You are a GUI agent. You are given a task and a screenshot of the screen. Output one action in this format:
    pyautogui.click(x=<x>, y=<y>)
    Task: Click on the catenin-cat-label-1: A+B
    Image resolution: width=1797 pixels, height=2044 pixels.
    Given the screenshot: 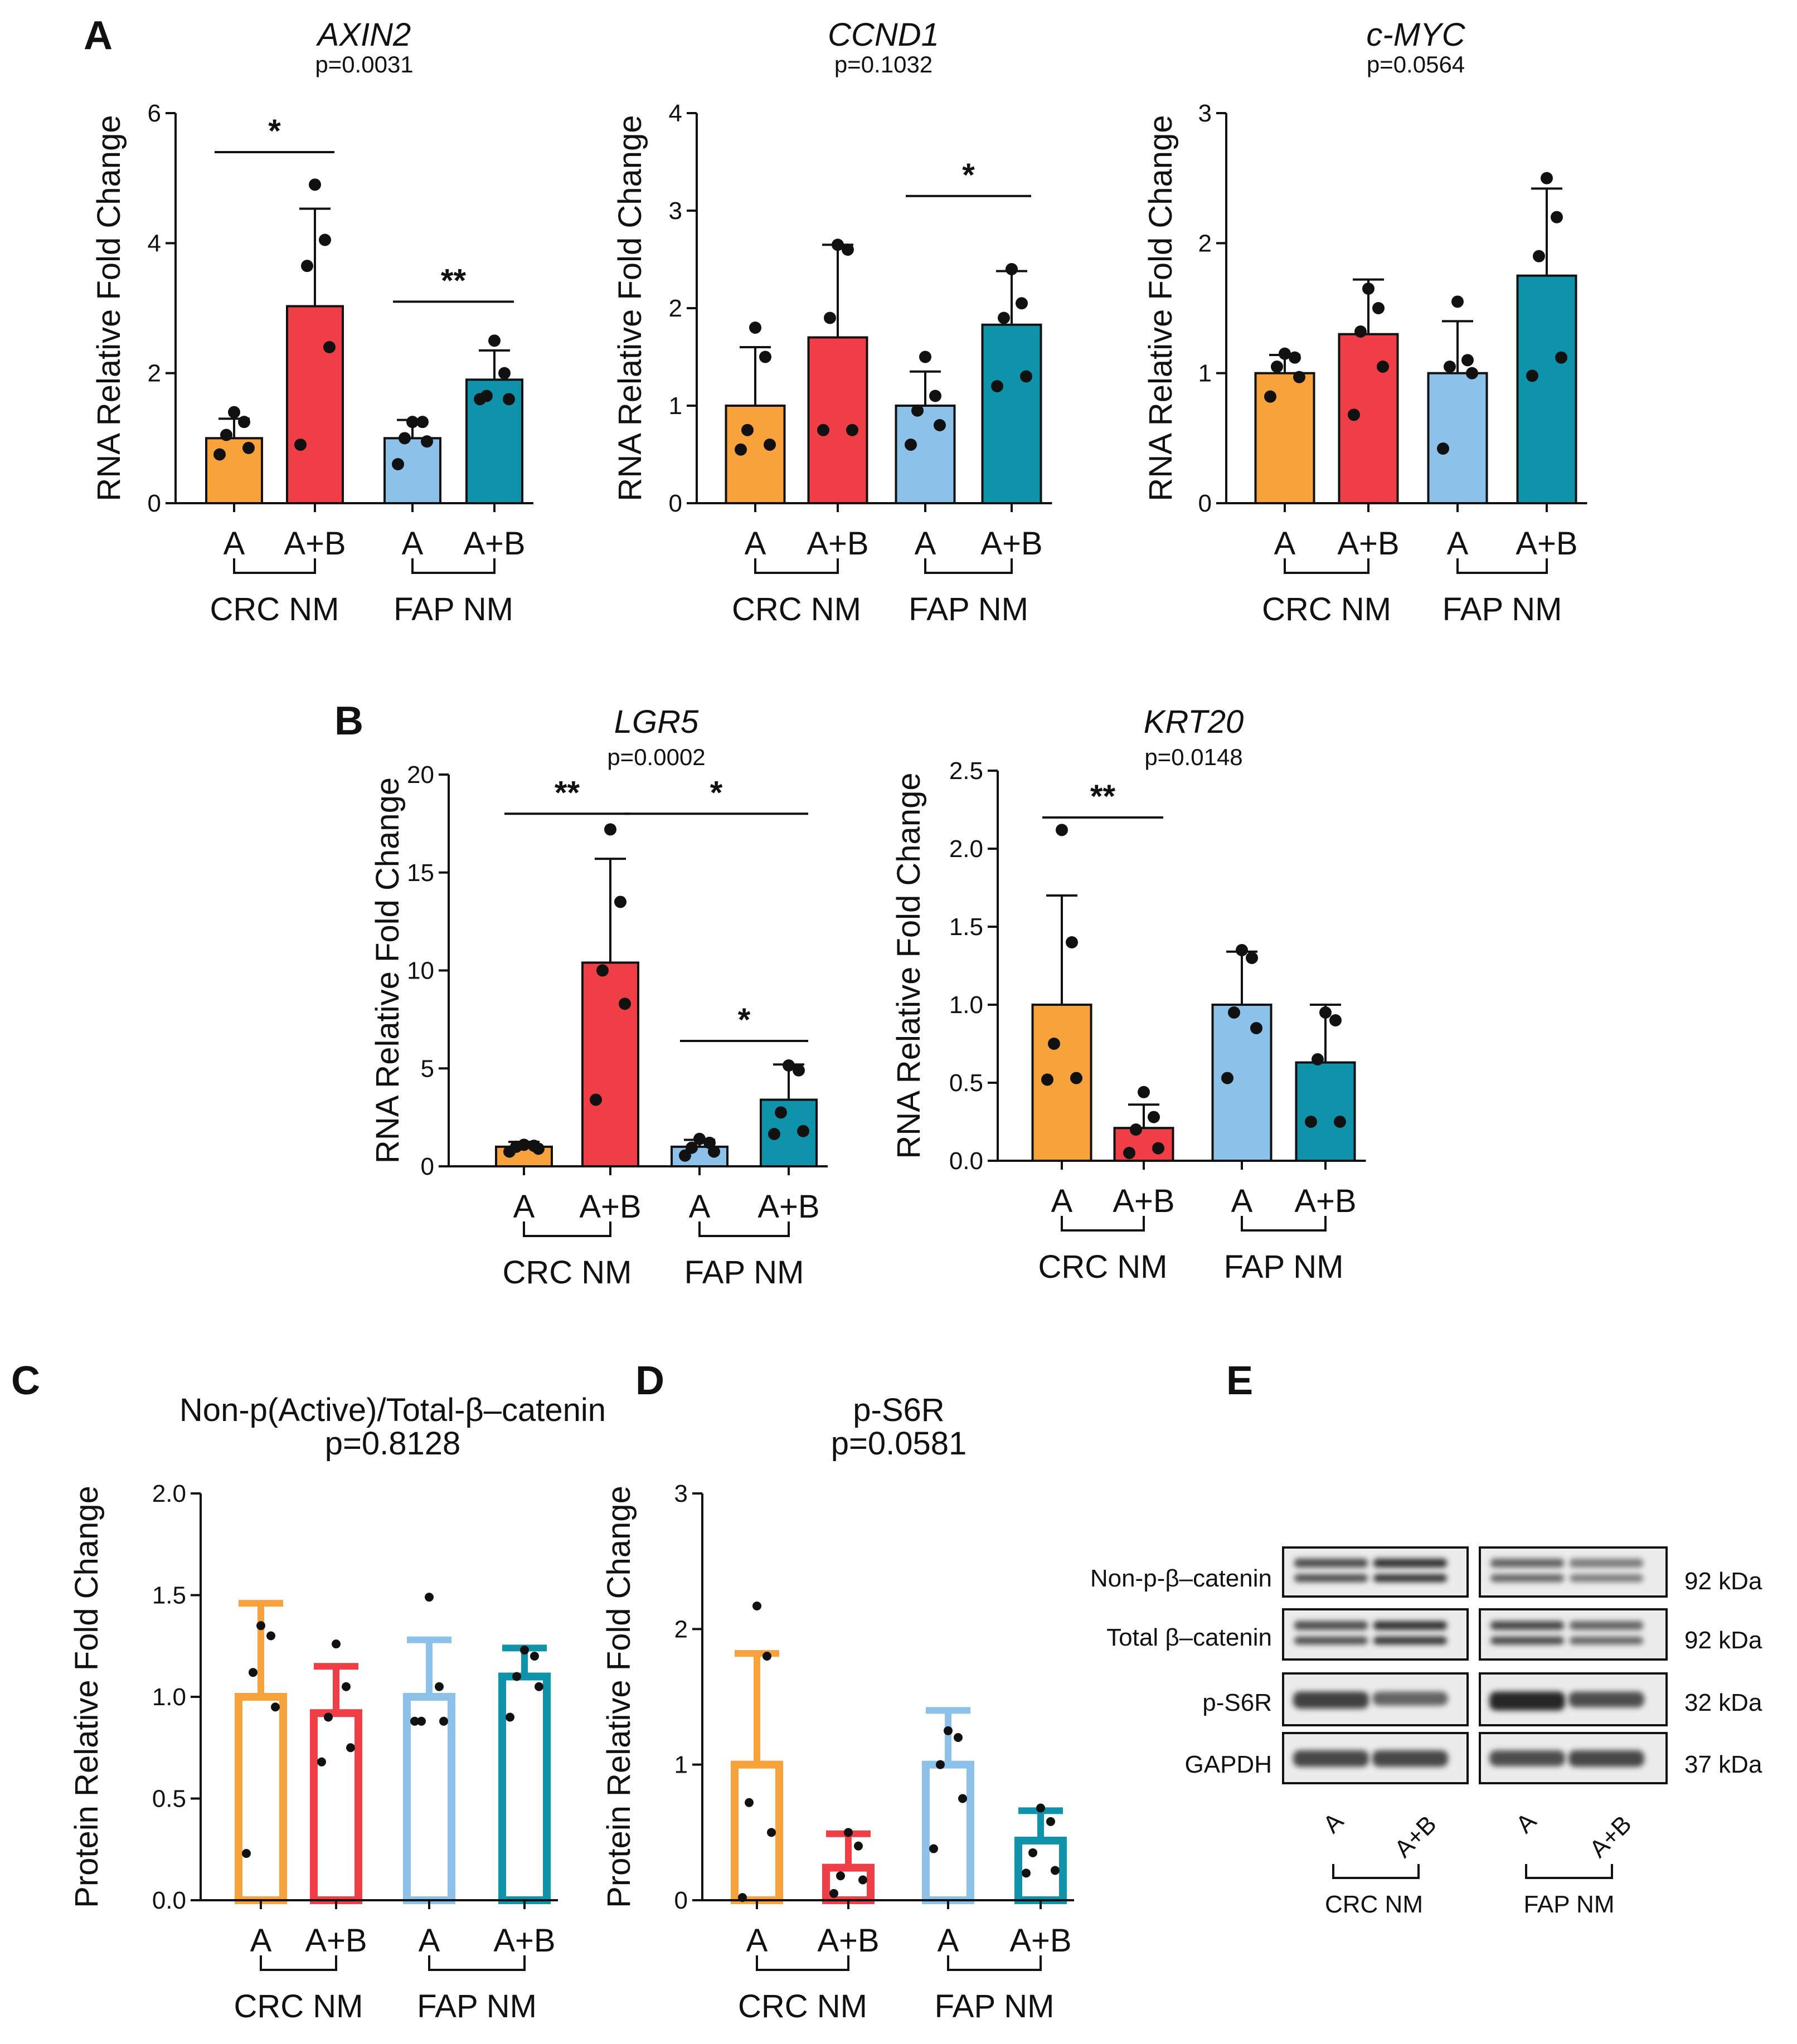 What is the action you would take?
    pyautogui.click(x=336, y=1941)
    